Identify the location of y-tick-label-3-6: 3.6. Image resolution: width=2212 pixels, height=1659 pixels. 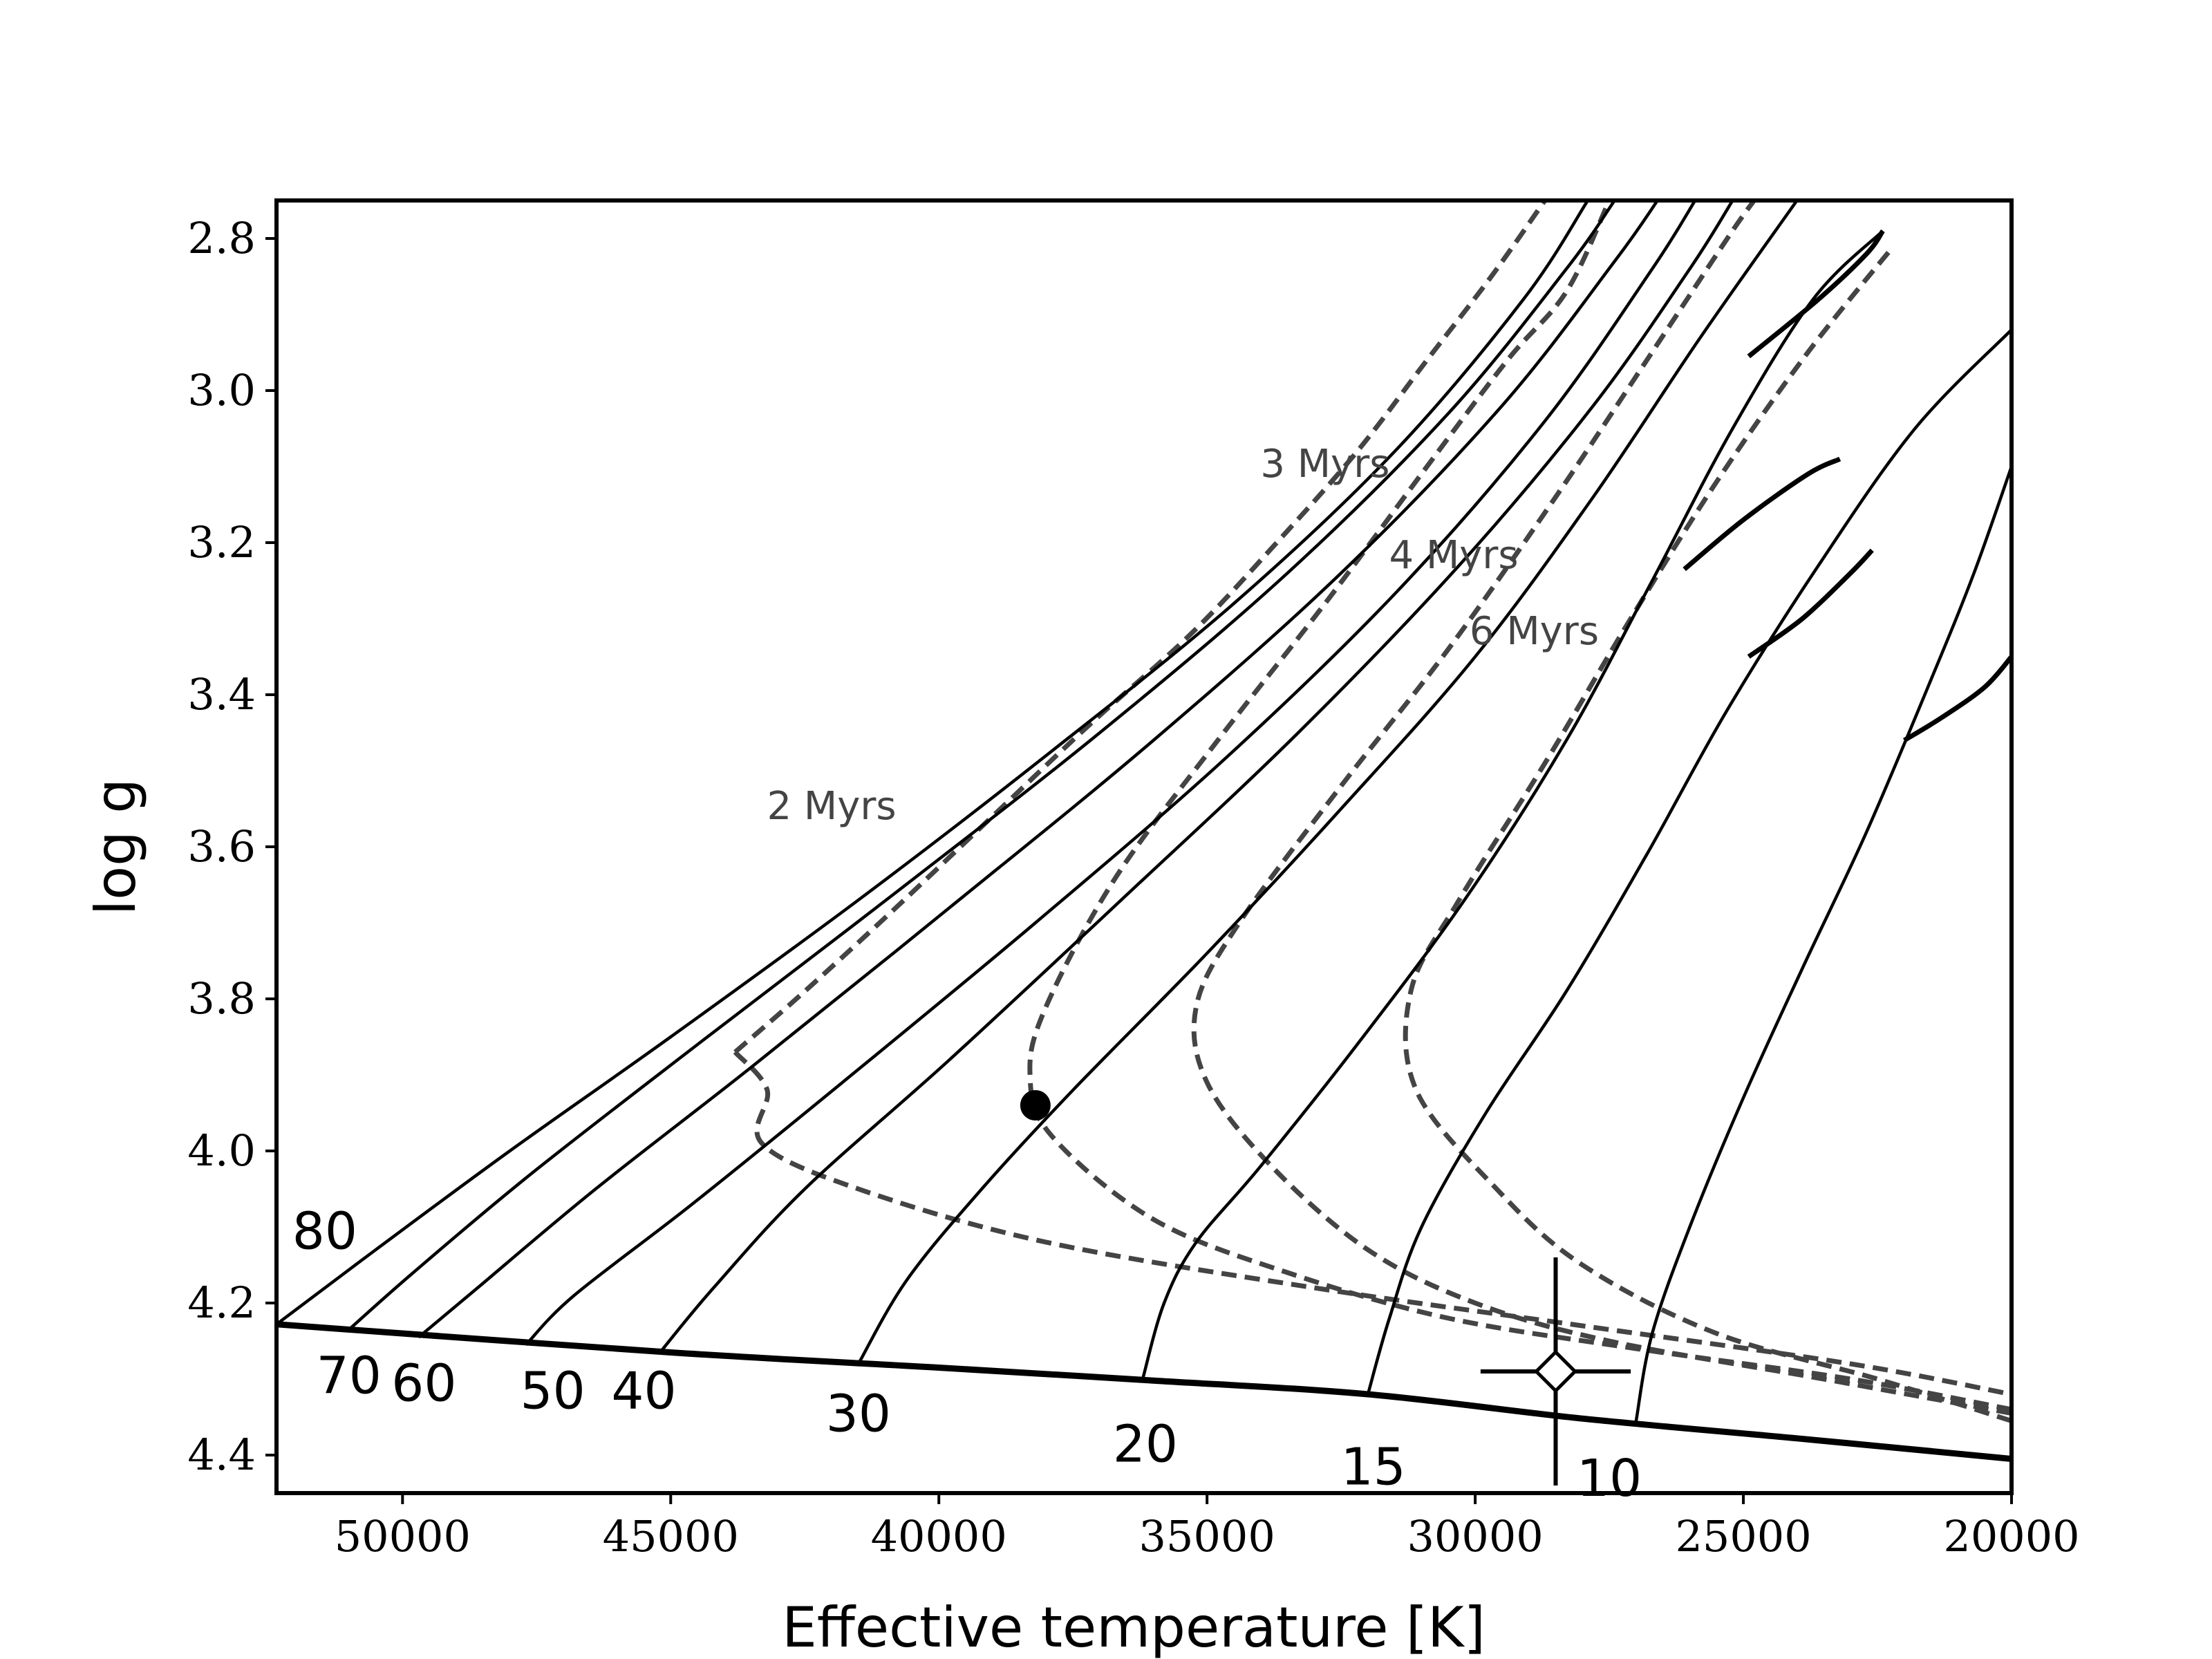
(222, 847).